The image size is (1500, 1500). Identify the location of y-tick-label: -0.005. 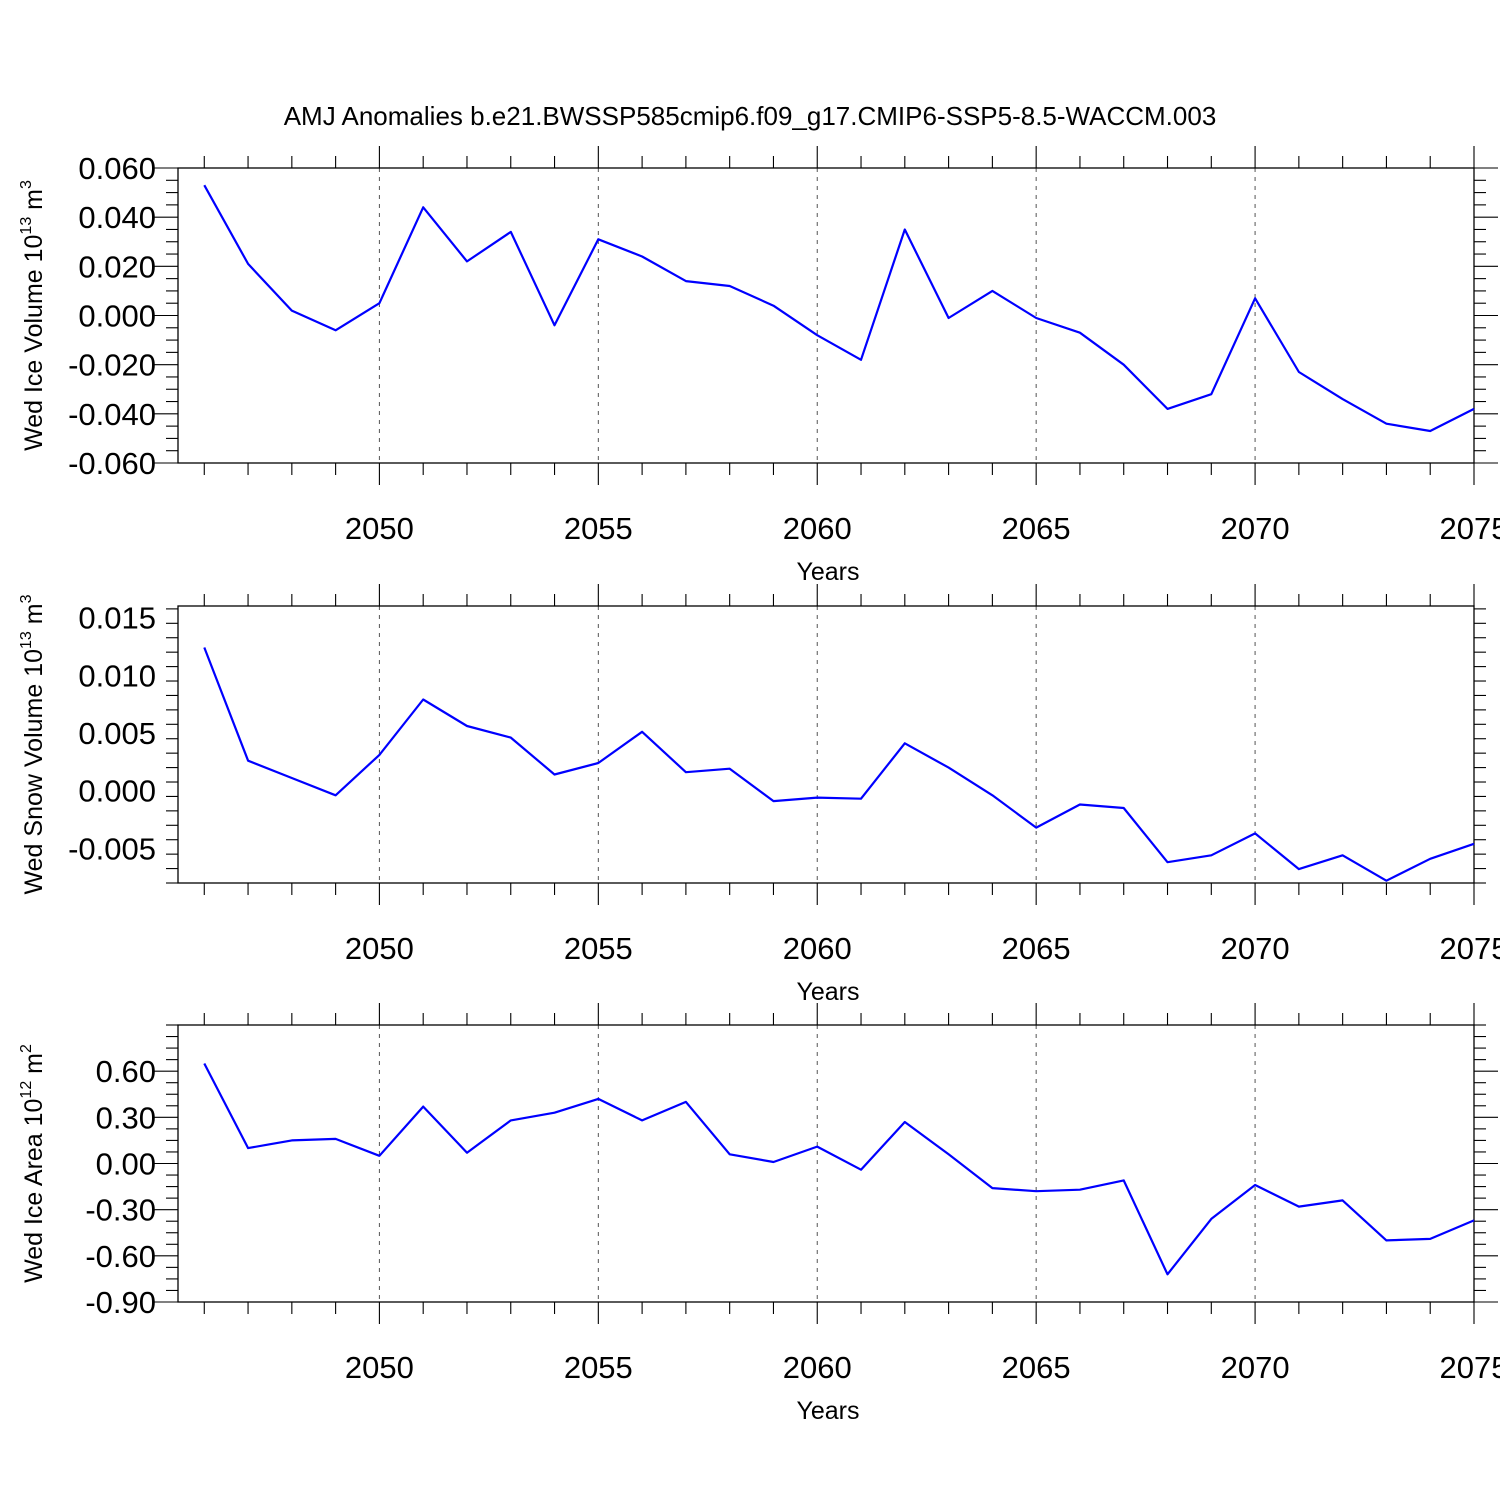
(112, 848).